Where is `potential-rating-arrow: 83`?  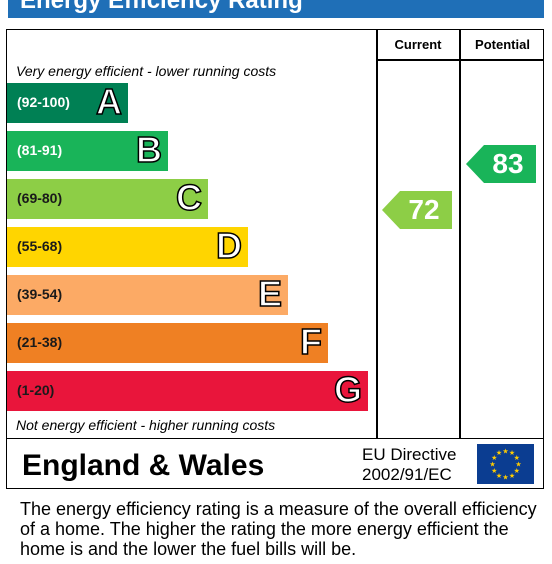
potential-rating-arrow: 83 is located at coordinates (501, 164).